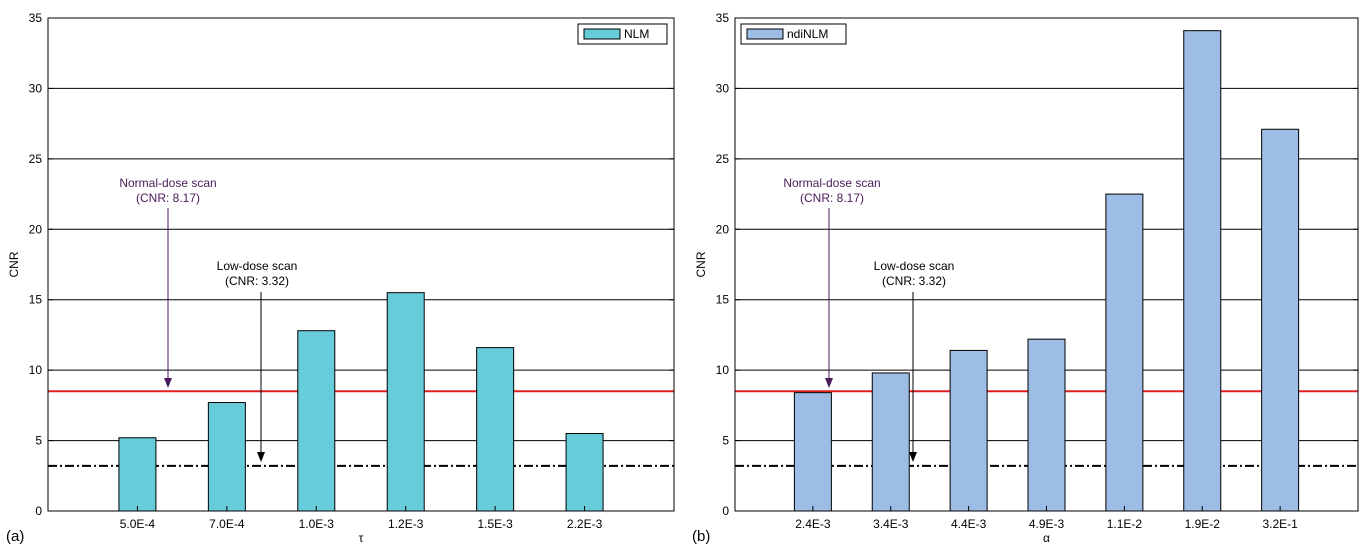 This screenshot has height=546, width=1363. What do you see at coordinates (1125, 524) in the screenshot?
I see `x-tick-label: 1.1E-2` at bounding box center [1125, 524].